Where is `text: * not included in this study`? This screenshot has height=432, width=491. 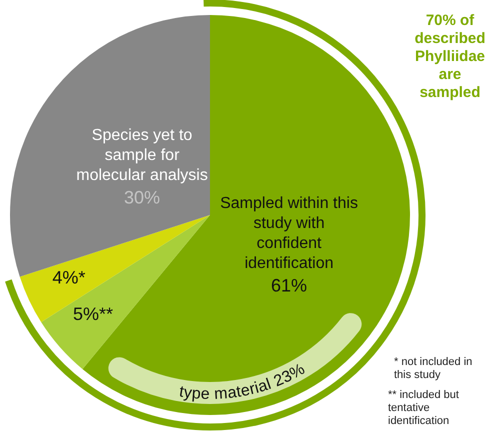 text: * not included in this study is located at coordinates (434, 369).